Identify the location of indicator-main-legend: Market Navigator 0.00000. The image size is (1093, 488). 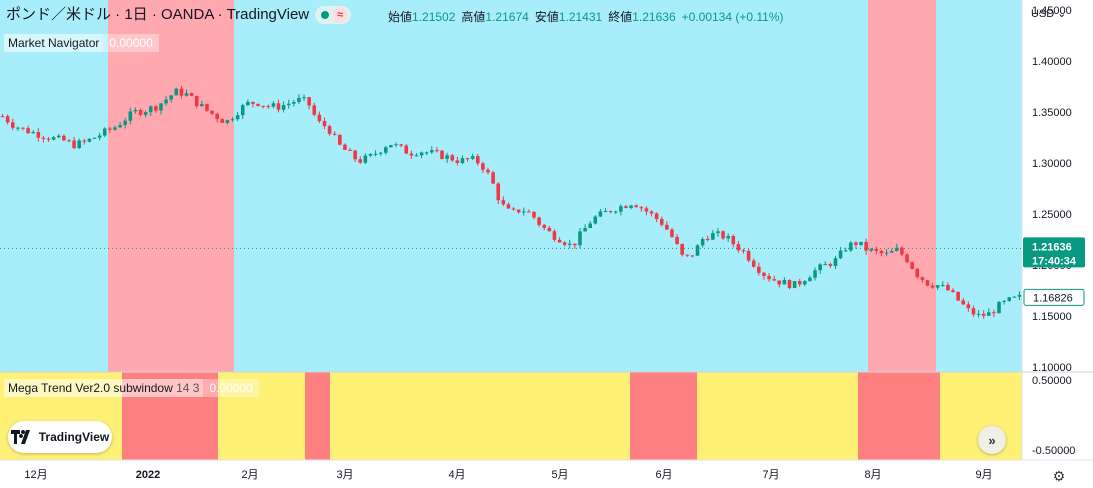
(81, 43).